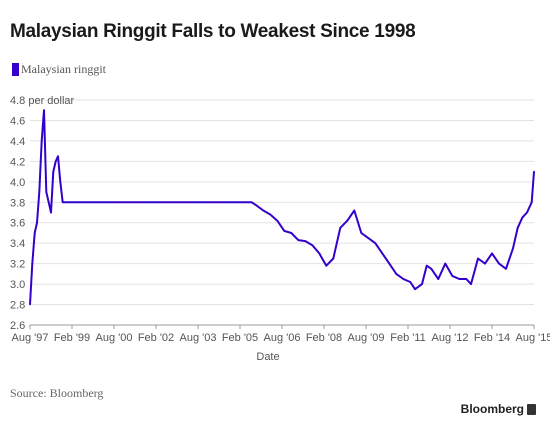 The image size is (550, 421). I want to click on x-tick-label: Feb '11, so click(408, 338).